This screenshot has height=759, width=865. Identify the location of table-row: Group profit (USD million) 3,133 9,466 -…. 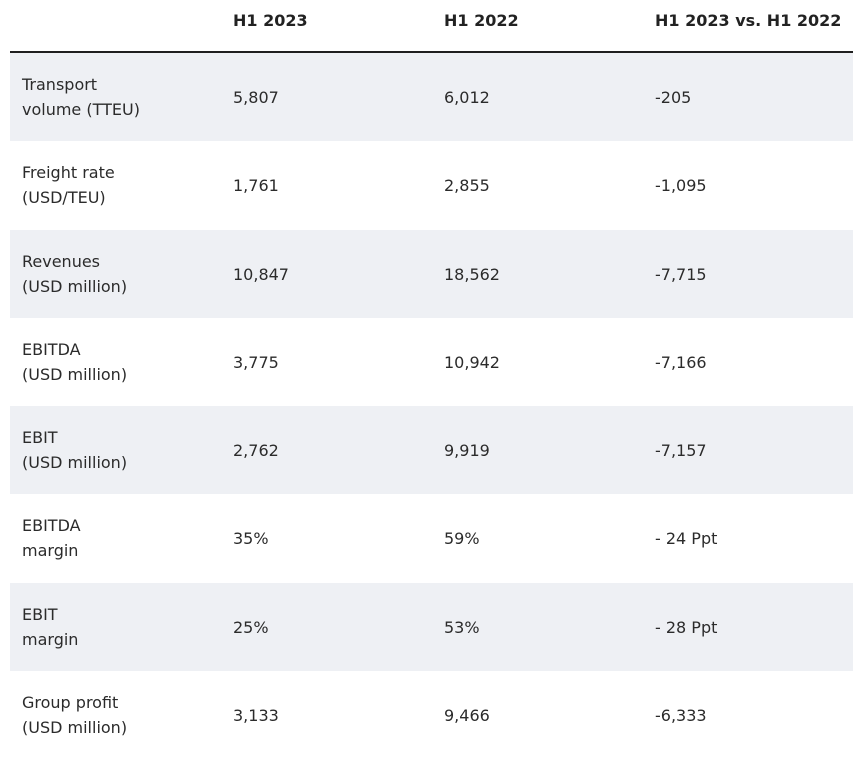
(431, 715).